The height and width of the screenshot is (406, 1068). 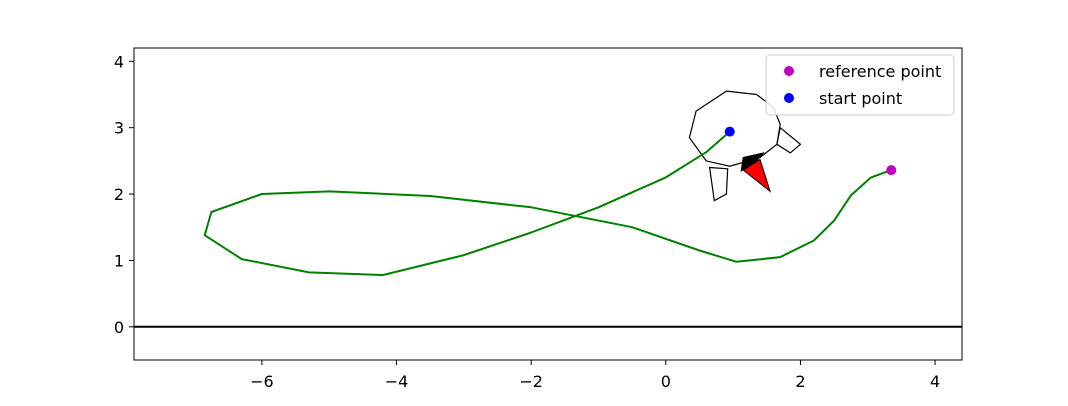 What do you see at coordinates (397, 381) in the screenshot?
I see `x-tick-label: −4` at bounding box center [397, 381].